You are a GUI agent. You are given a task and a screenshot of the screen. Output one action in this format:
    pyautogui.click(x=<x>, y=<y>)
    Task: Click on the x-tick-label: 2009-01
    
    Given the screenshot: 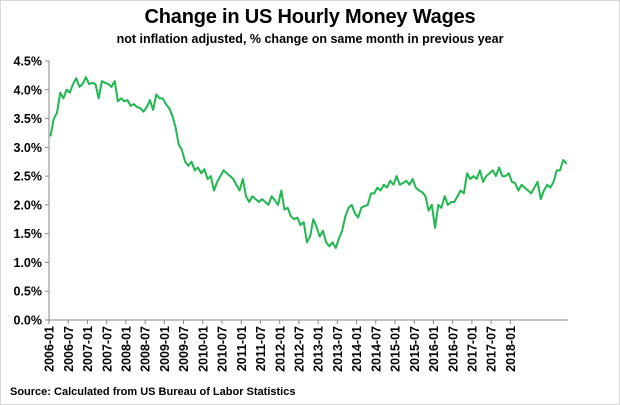 What is the action you would take?
    pyautogui.click(x=165, y=349)
    